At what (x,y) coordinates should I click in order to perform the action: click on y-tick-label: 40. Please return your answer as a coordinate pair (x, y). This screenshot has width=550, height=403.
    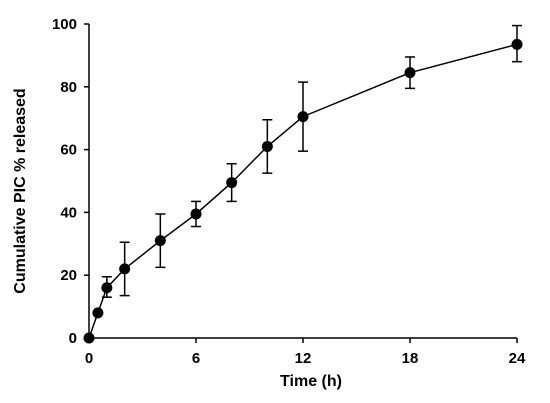
    Looking at the image, I should click on (68, 212).